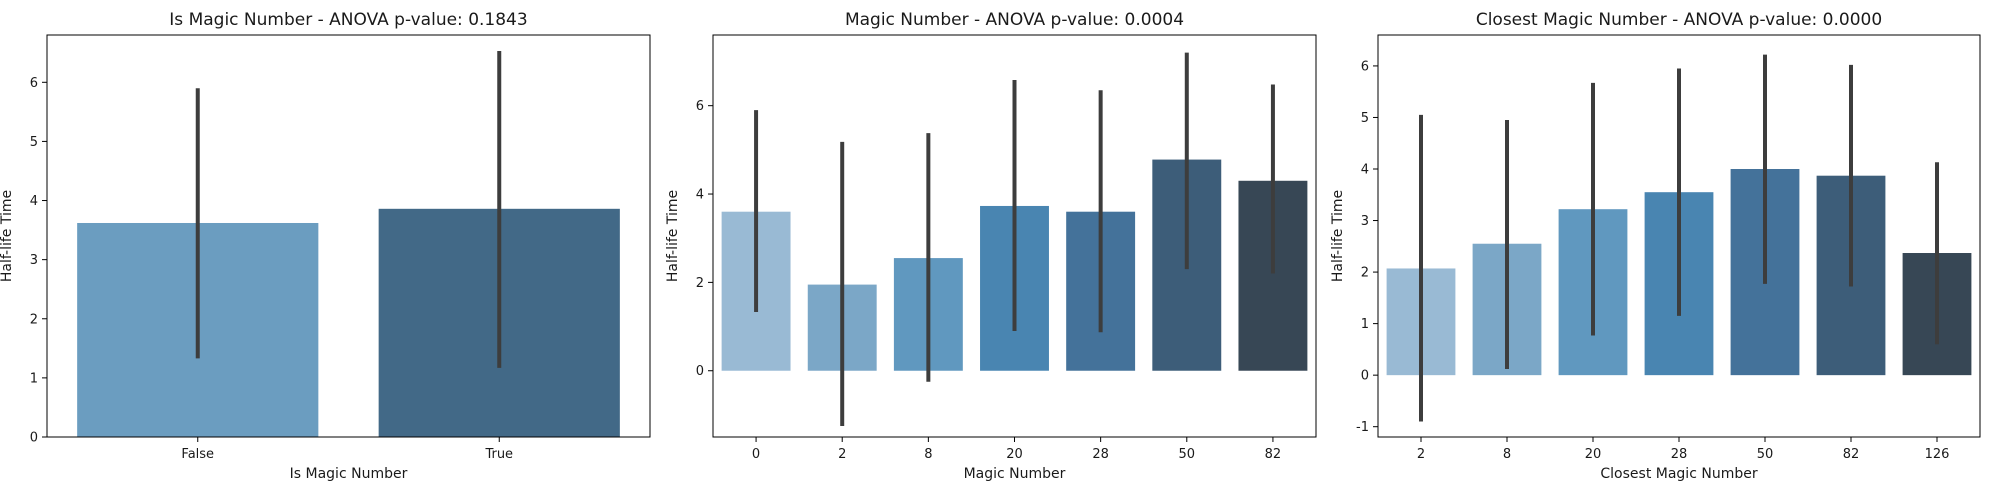 The height and width of the screenshot is (490, 1990). Describe the element at coordinates (498, 454) in the screenshot. I see `x-tick-label: True` at that location.